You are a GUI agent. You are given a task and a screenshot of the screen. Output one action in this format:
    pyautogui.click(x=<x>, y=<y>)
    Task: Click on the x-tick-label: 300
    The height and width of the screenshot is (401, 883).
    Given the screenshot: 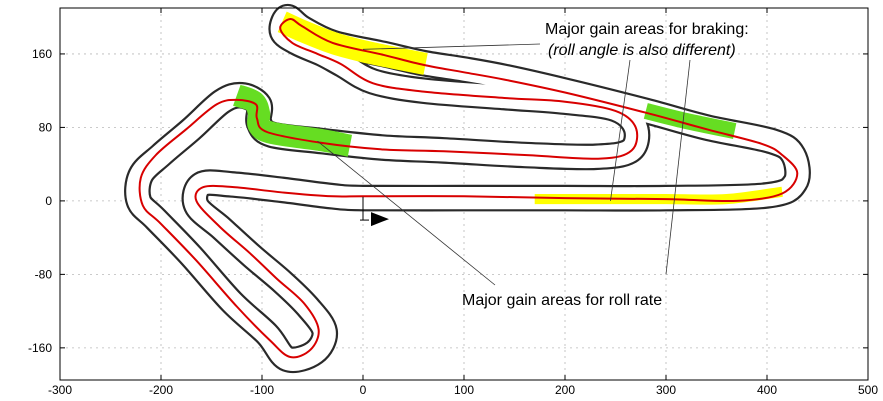 What is the action you would take?
    pyautogui.click(x=666, y=390)
    